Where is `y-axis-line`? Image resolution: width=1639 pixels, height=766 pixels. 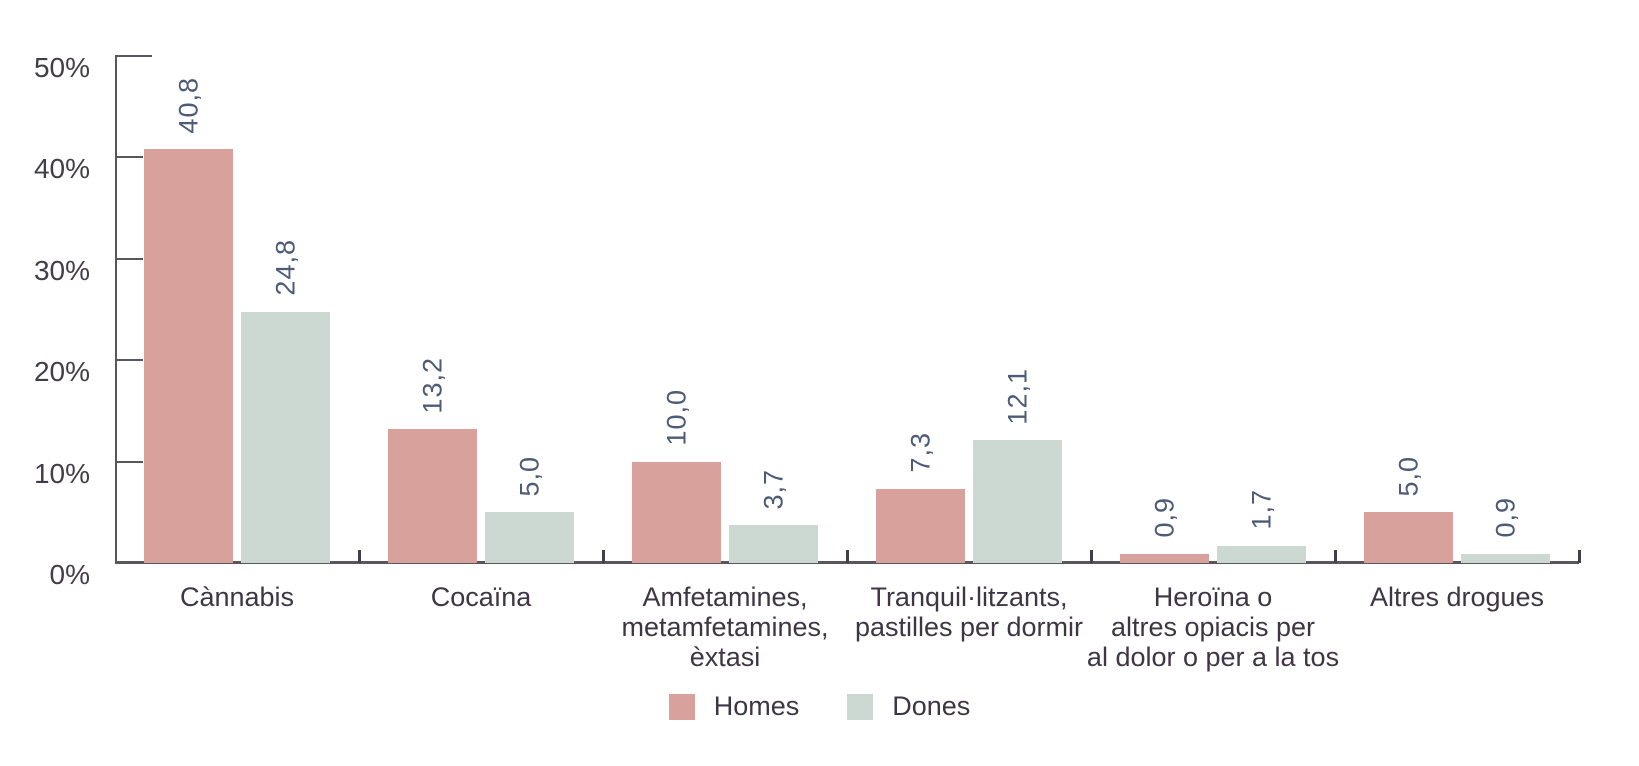 y-axis-line is located at coordinates (116, 309).